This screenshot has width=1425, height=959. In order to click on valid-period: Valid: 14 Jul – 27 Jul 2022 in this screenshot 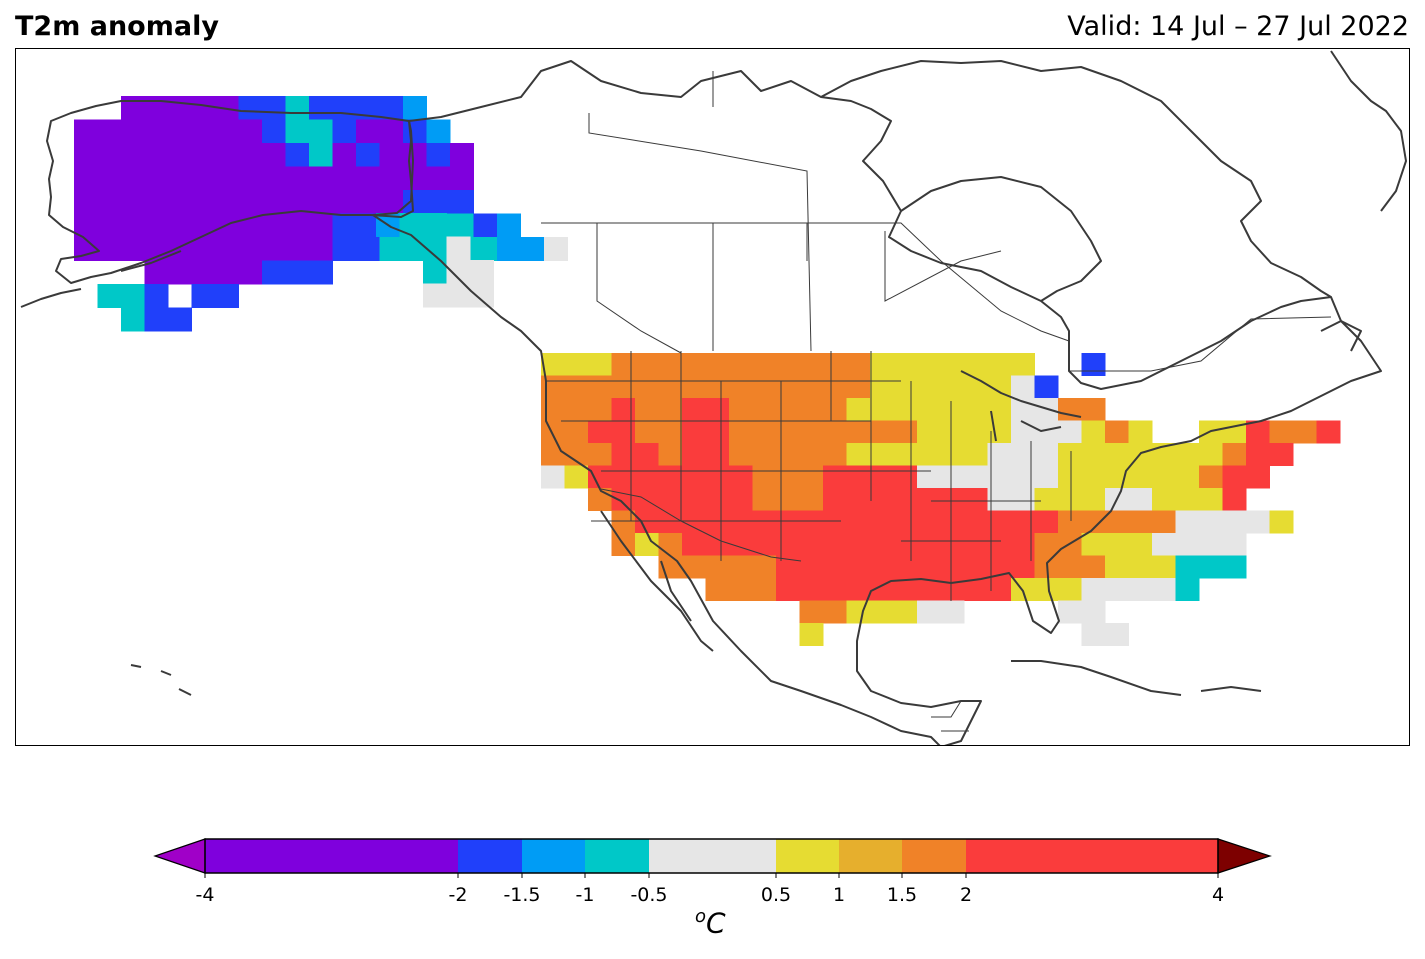, I will do `click(1238, 26)`.